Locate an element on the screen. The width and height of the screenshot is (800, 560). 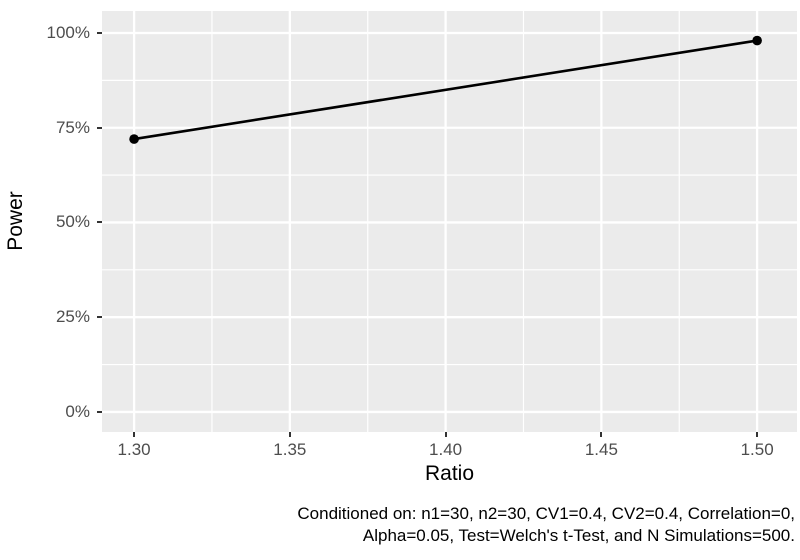
y-tick-label: 50% is located at coordinates (72, 222).